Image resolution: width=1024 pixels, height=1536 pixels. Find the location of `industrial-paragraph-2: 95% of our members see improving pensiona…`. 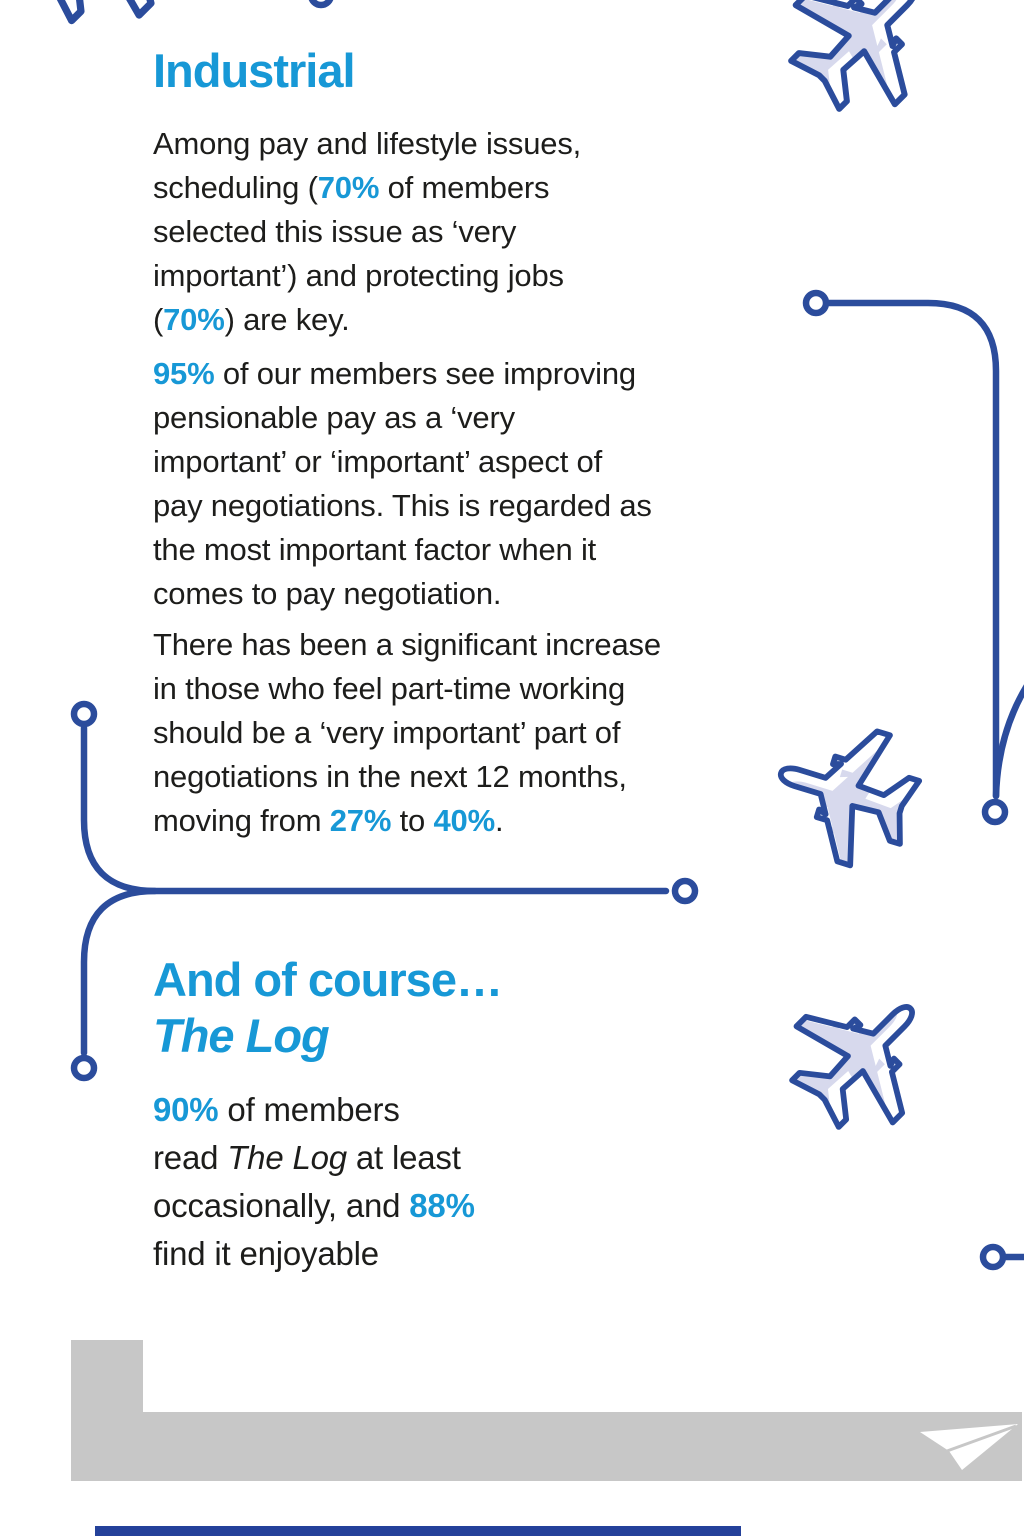

industrial-paragraph-2: 95% of our members see improving pensiona… is located at coordinates (402, 483).